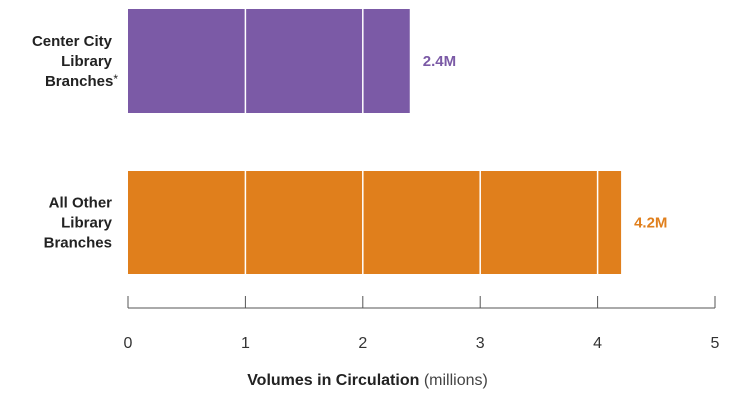 Image resolution: width=735 pixels, height=398 pixels. Describe the element at coordinates (245, 343) in the screenshot. I see `x-tick-label: 1` at that location.